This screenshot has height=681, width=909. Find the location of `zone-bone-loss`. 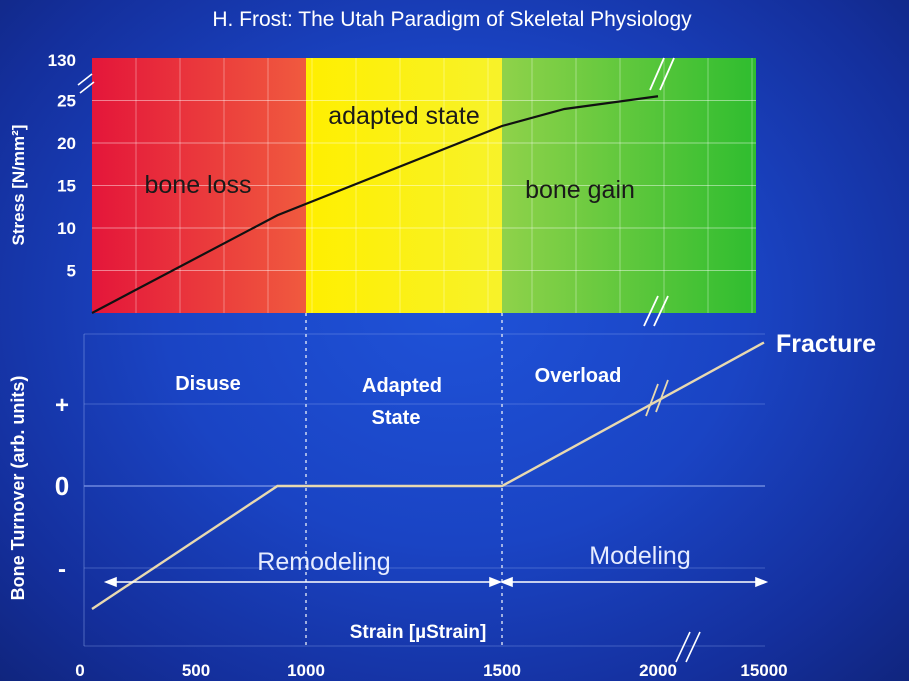

zone-bone-loss is located at coordinates (199, 185).